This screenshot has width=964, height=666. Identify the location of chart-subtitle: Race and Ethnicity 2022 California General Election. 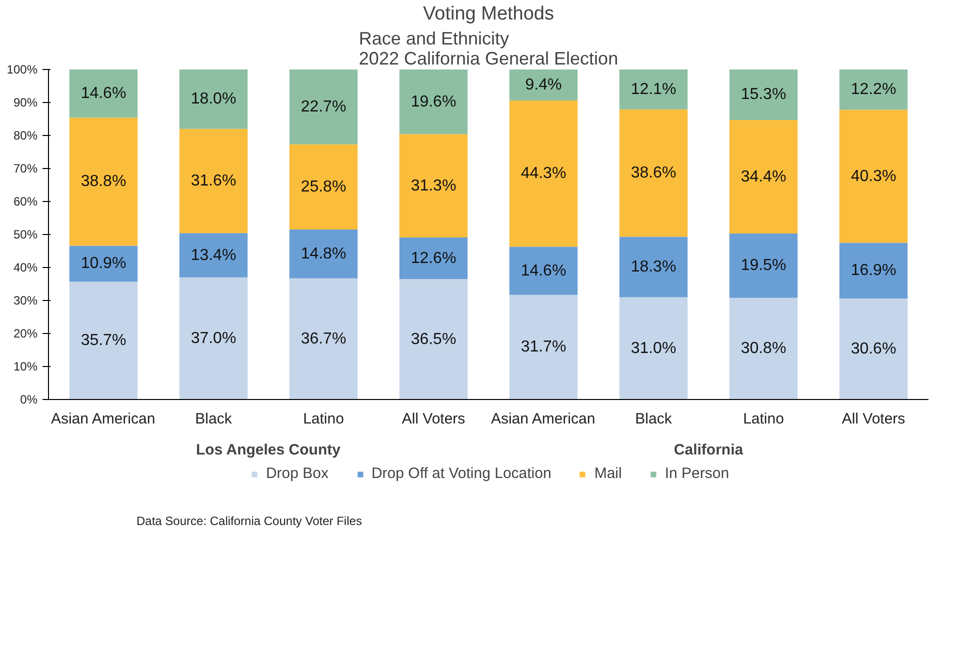
(488, 48).